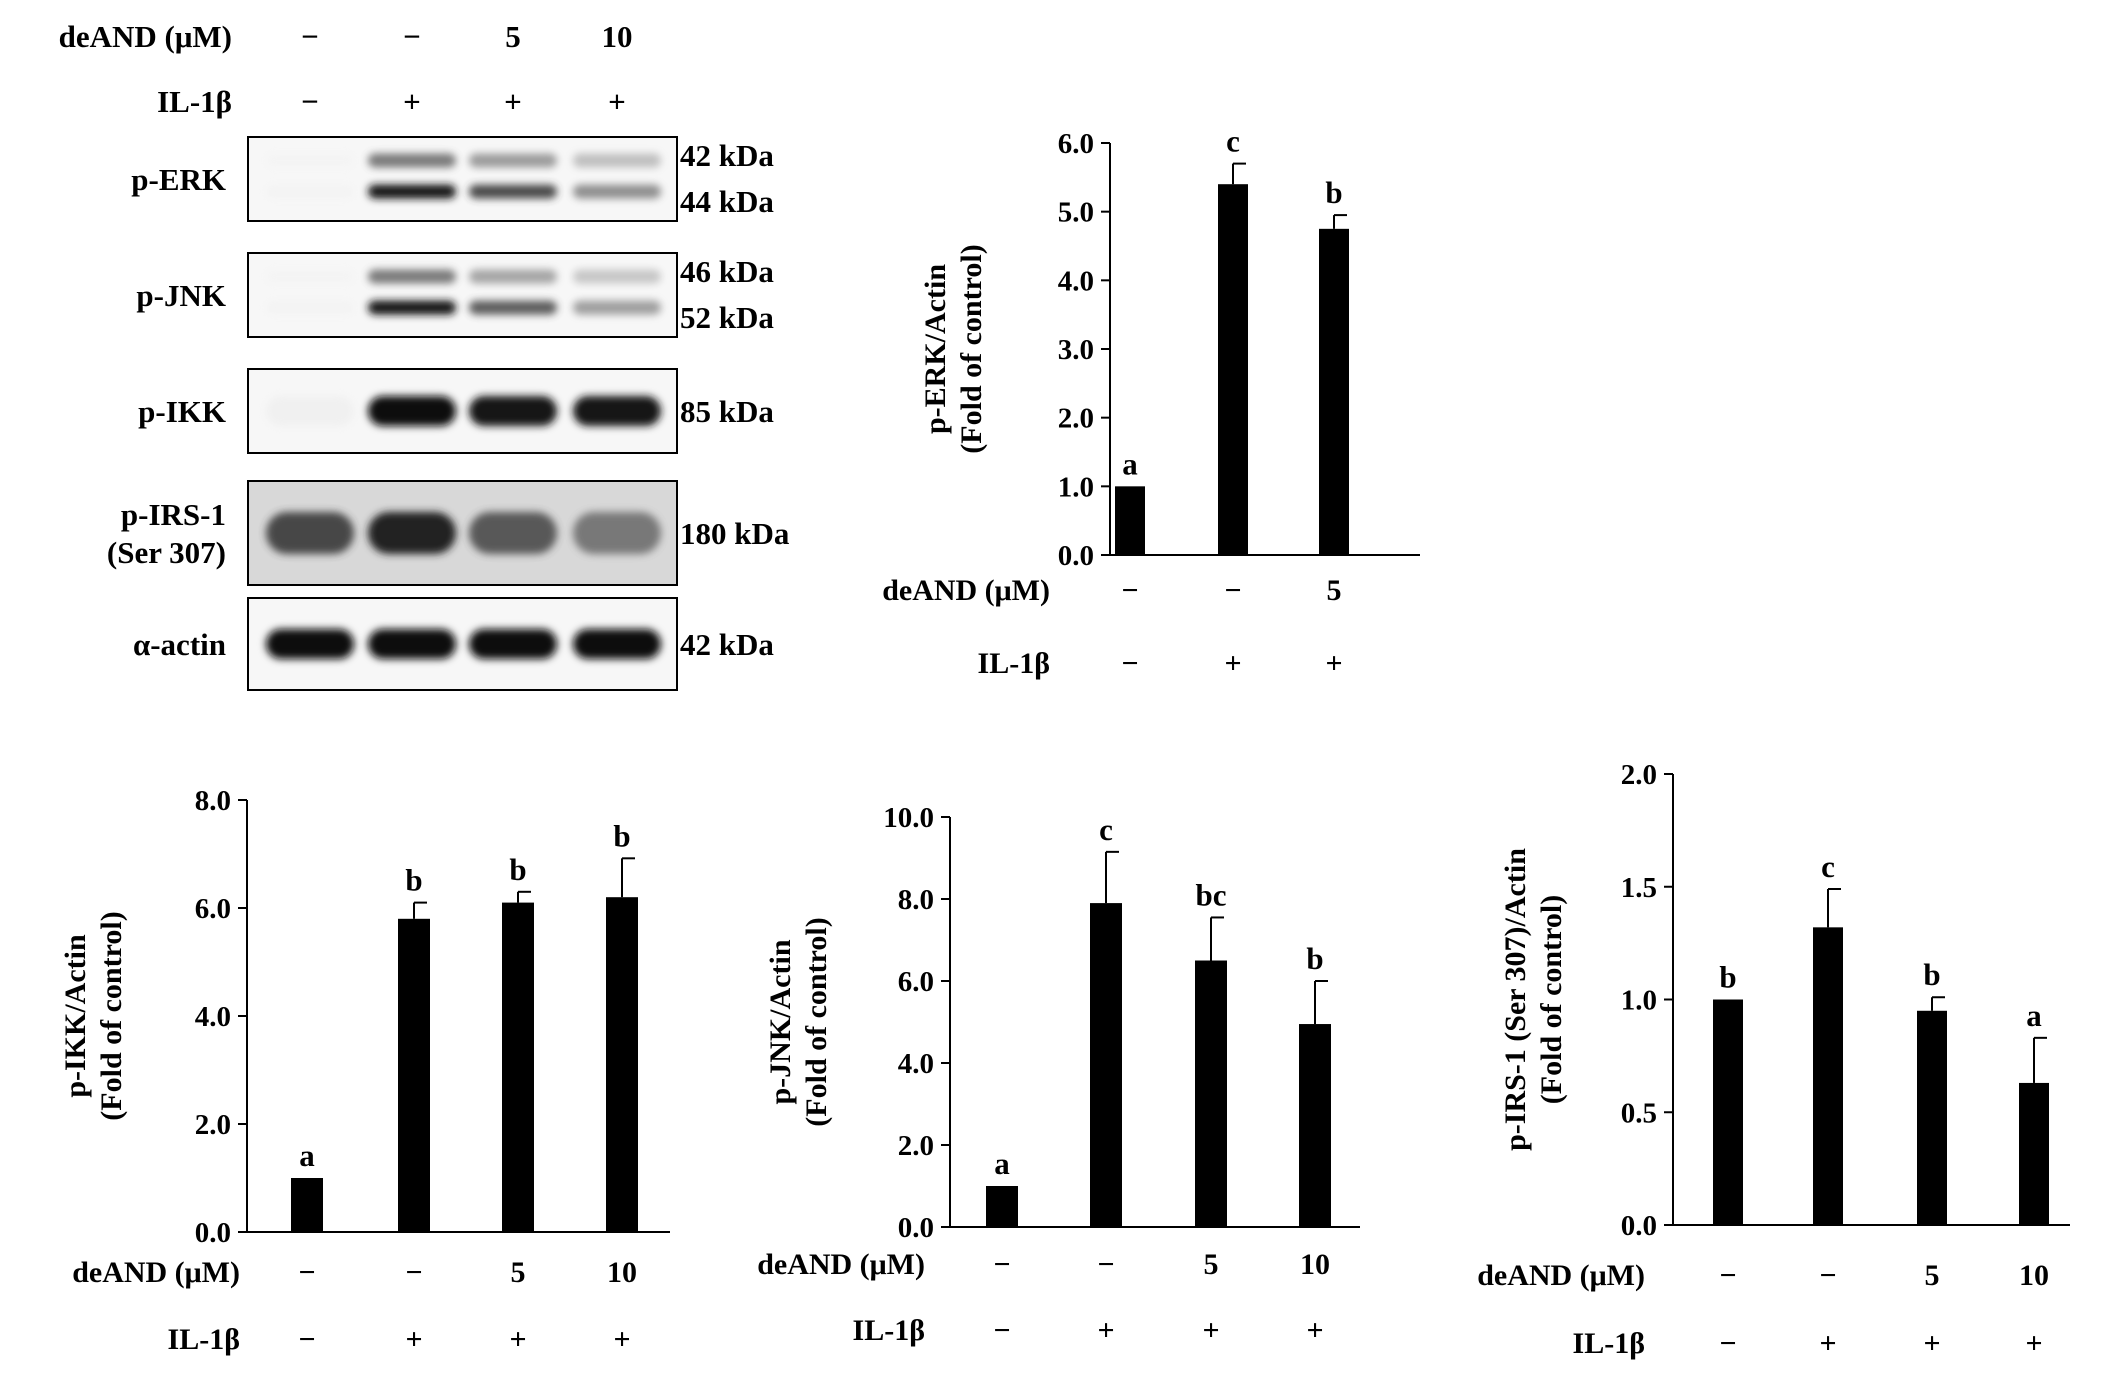 This screenshot has width=2102, height=1388. What do you see at coordinates (727, 155) in the screenshot?
I see `blot-kda-label: 42 kDa` at bounding box center [727, 155].